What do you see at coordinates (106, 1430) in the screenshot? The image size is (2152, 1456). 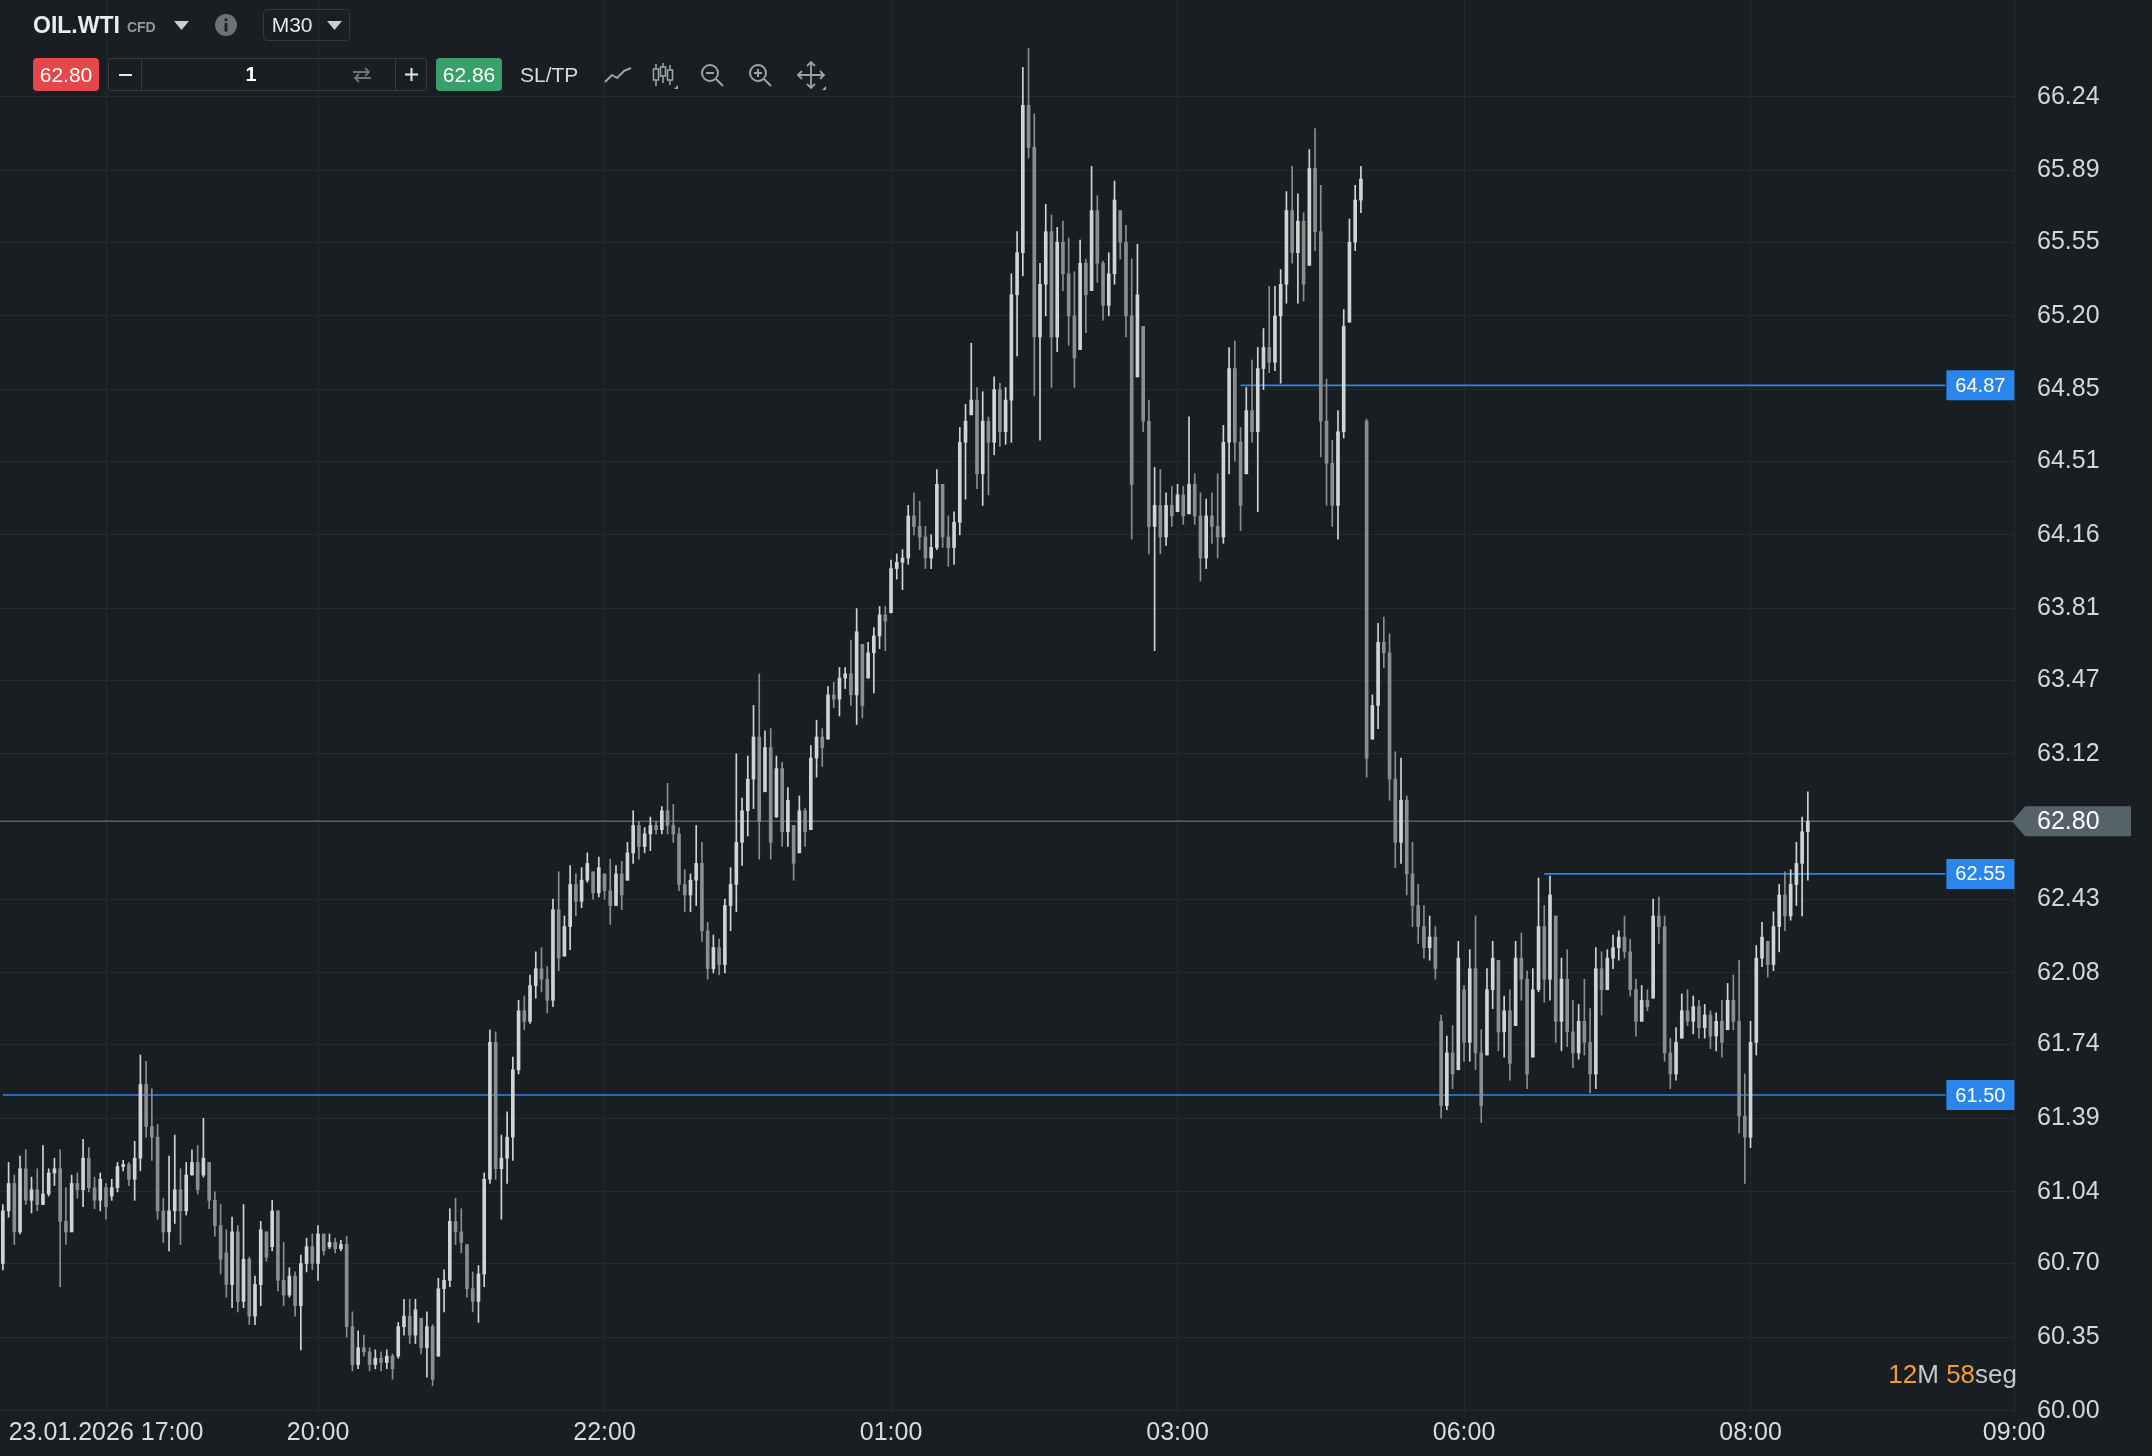 I see `x-tick-label: 23.01.2026 17:00` at bounding box center [106, 1430].